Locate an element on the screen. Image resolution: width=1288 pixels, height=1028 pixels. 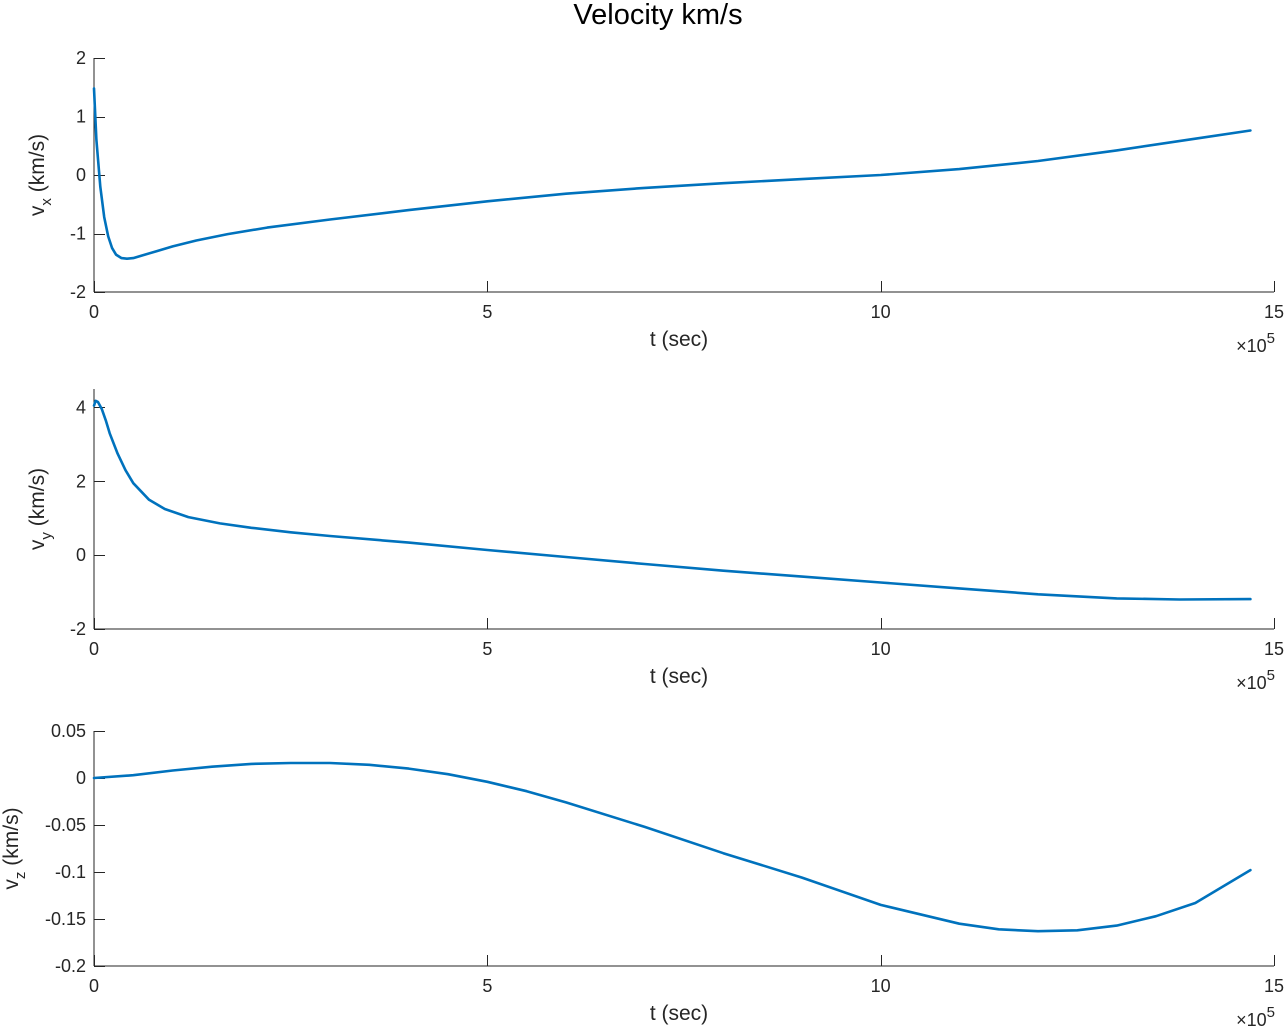
y-tick-label: 0.05 is located at coordinates (68, 731).